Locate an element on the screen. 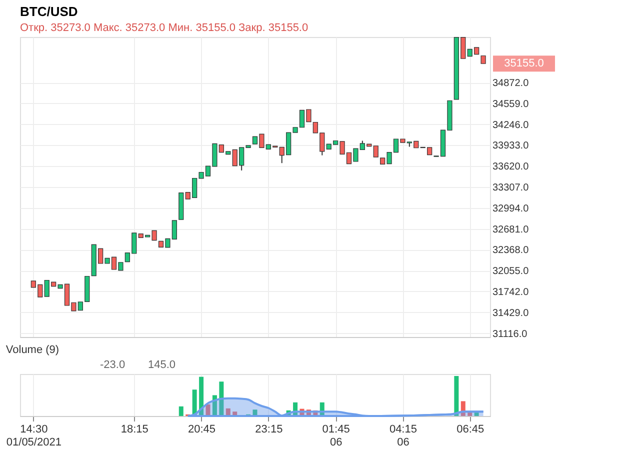 The width and height of the screenshot is (620, 468). text: 35155.0 is located at coordinates (524, 64).